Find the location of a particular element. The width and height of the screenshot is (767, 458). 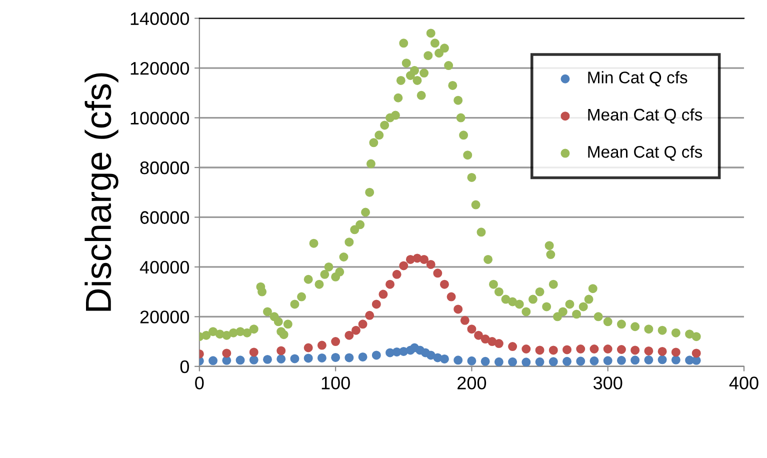

x-tick-label: 300 is located at coordinates (607, 383).